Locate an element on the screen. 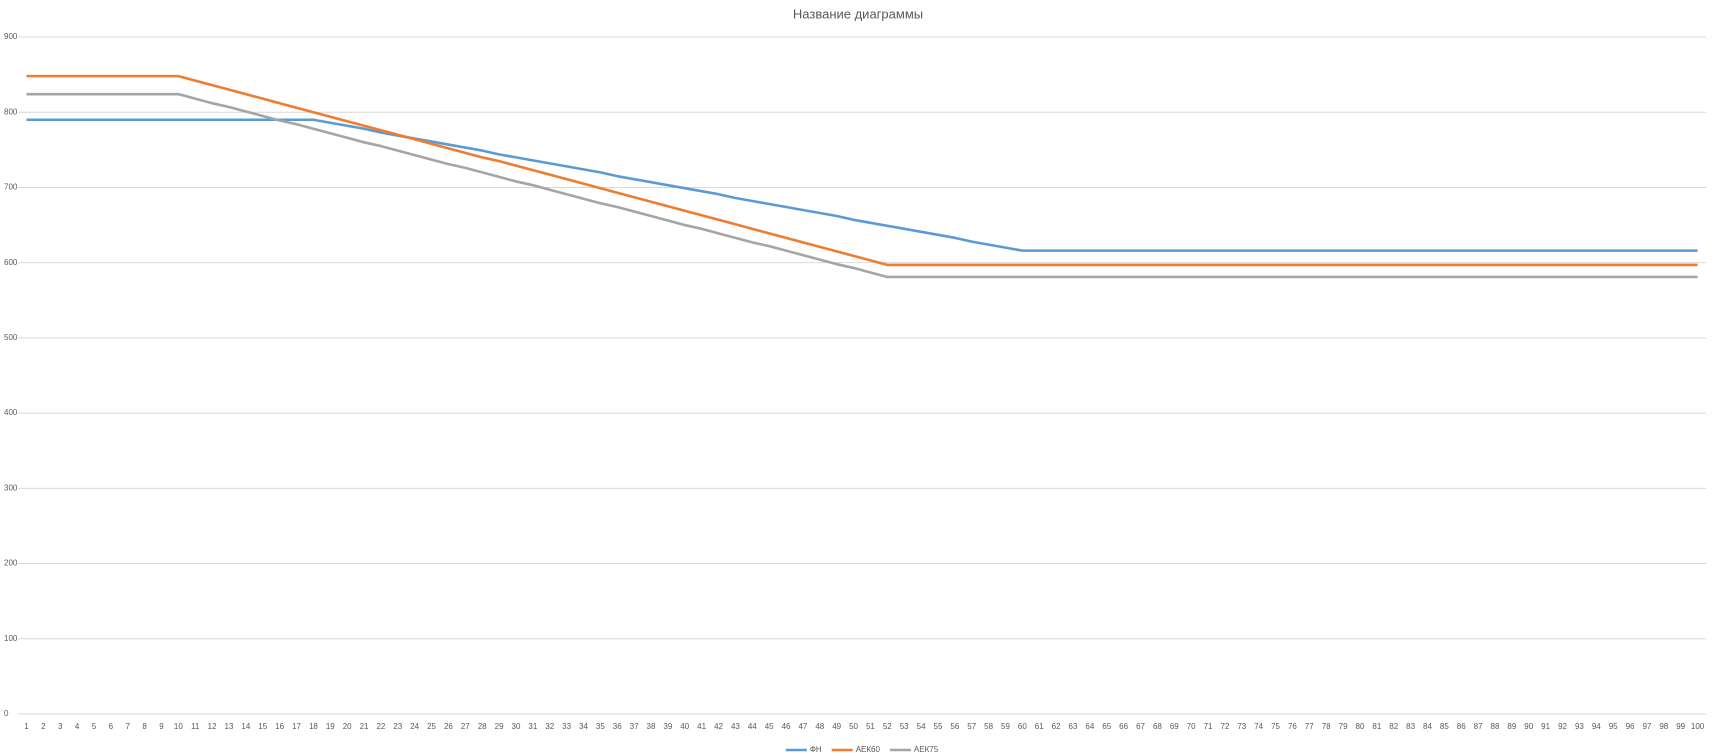 The width and height of the screenshot is (1717, 755). y-tick-label: 700 is located at coordinates (11, 187).